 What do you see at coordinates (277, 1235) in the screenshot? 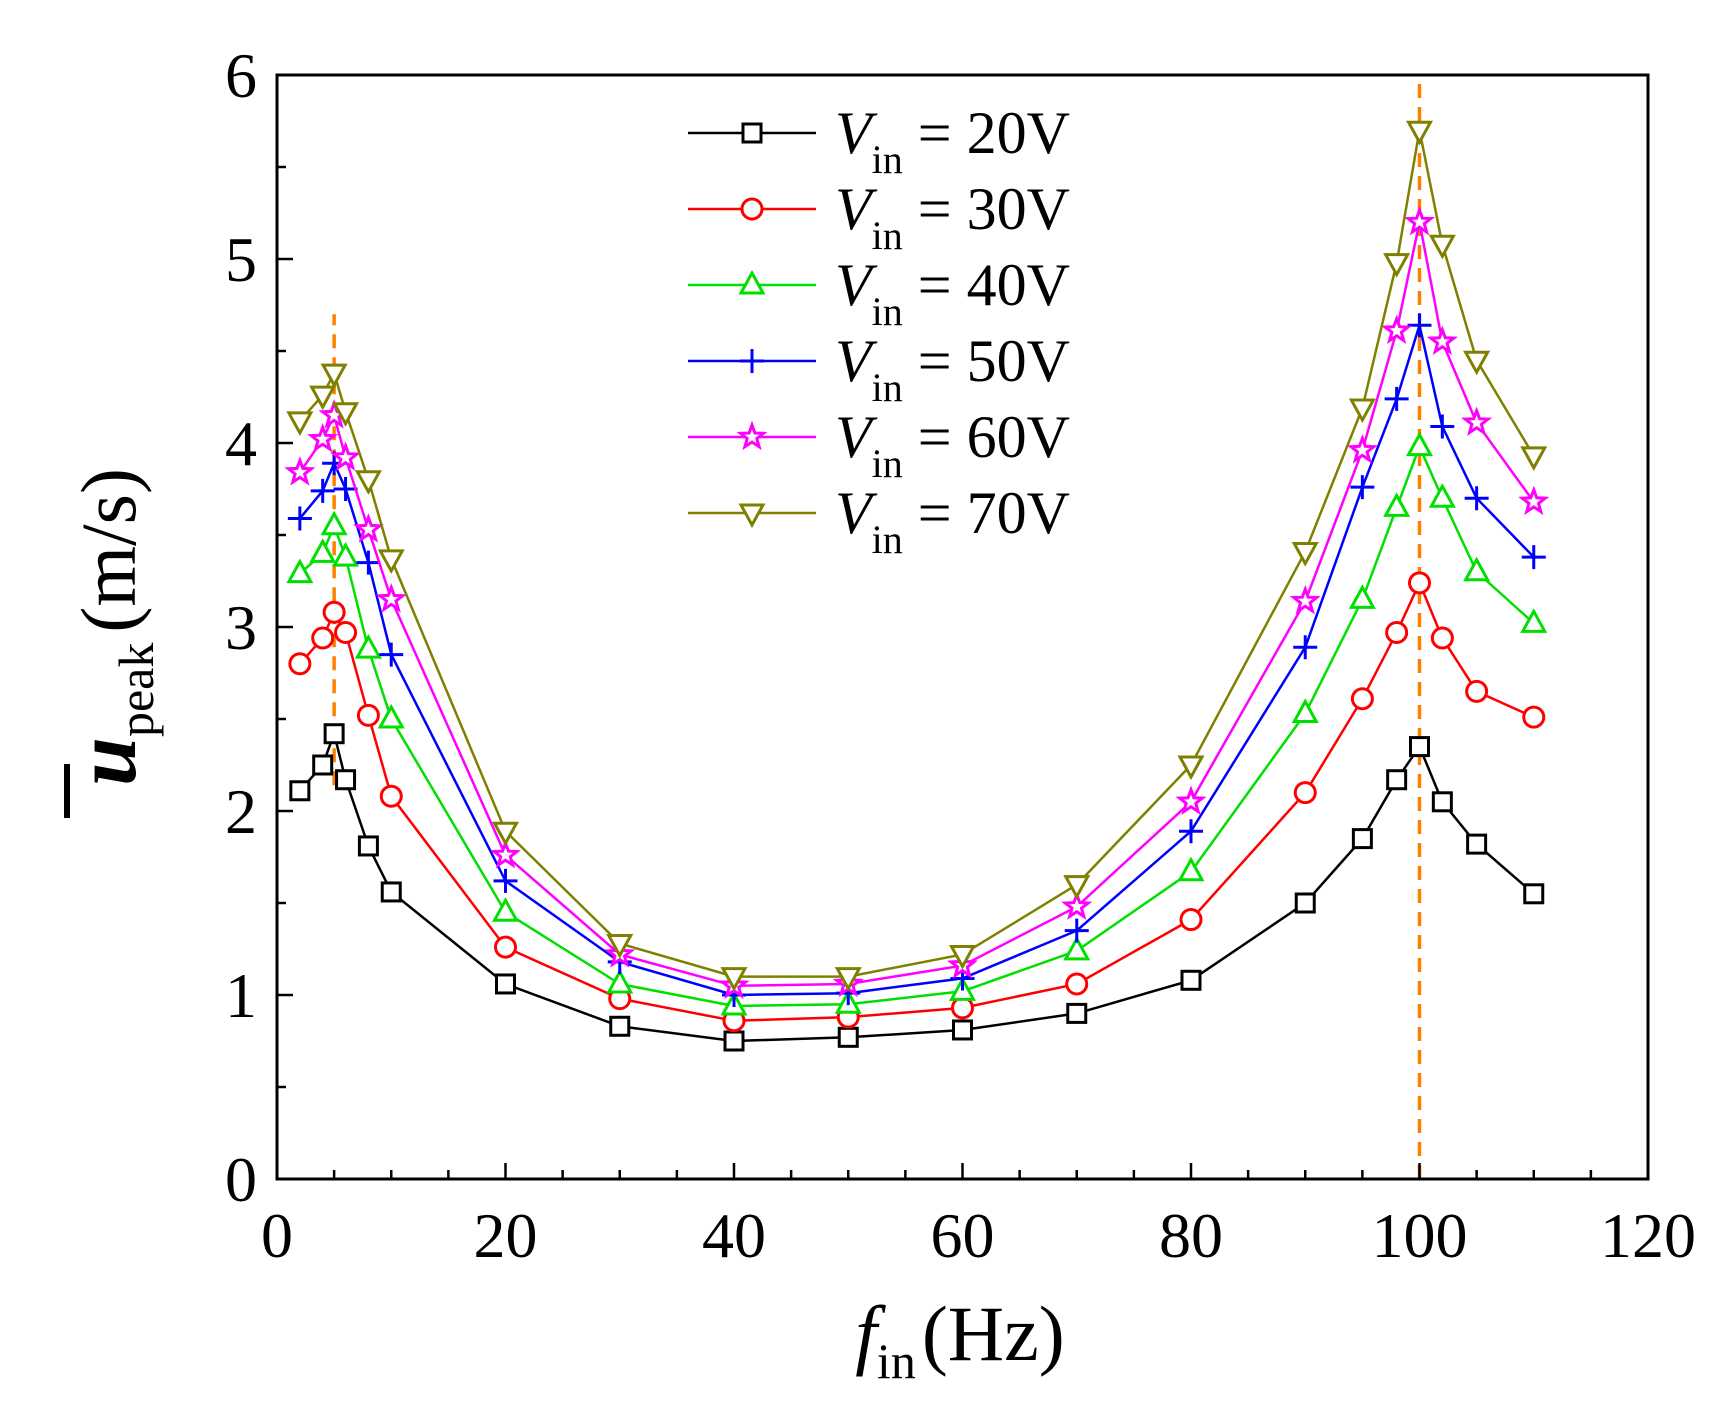
I see `x-tick-label: 0` at bounding box center [277, 1235].